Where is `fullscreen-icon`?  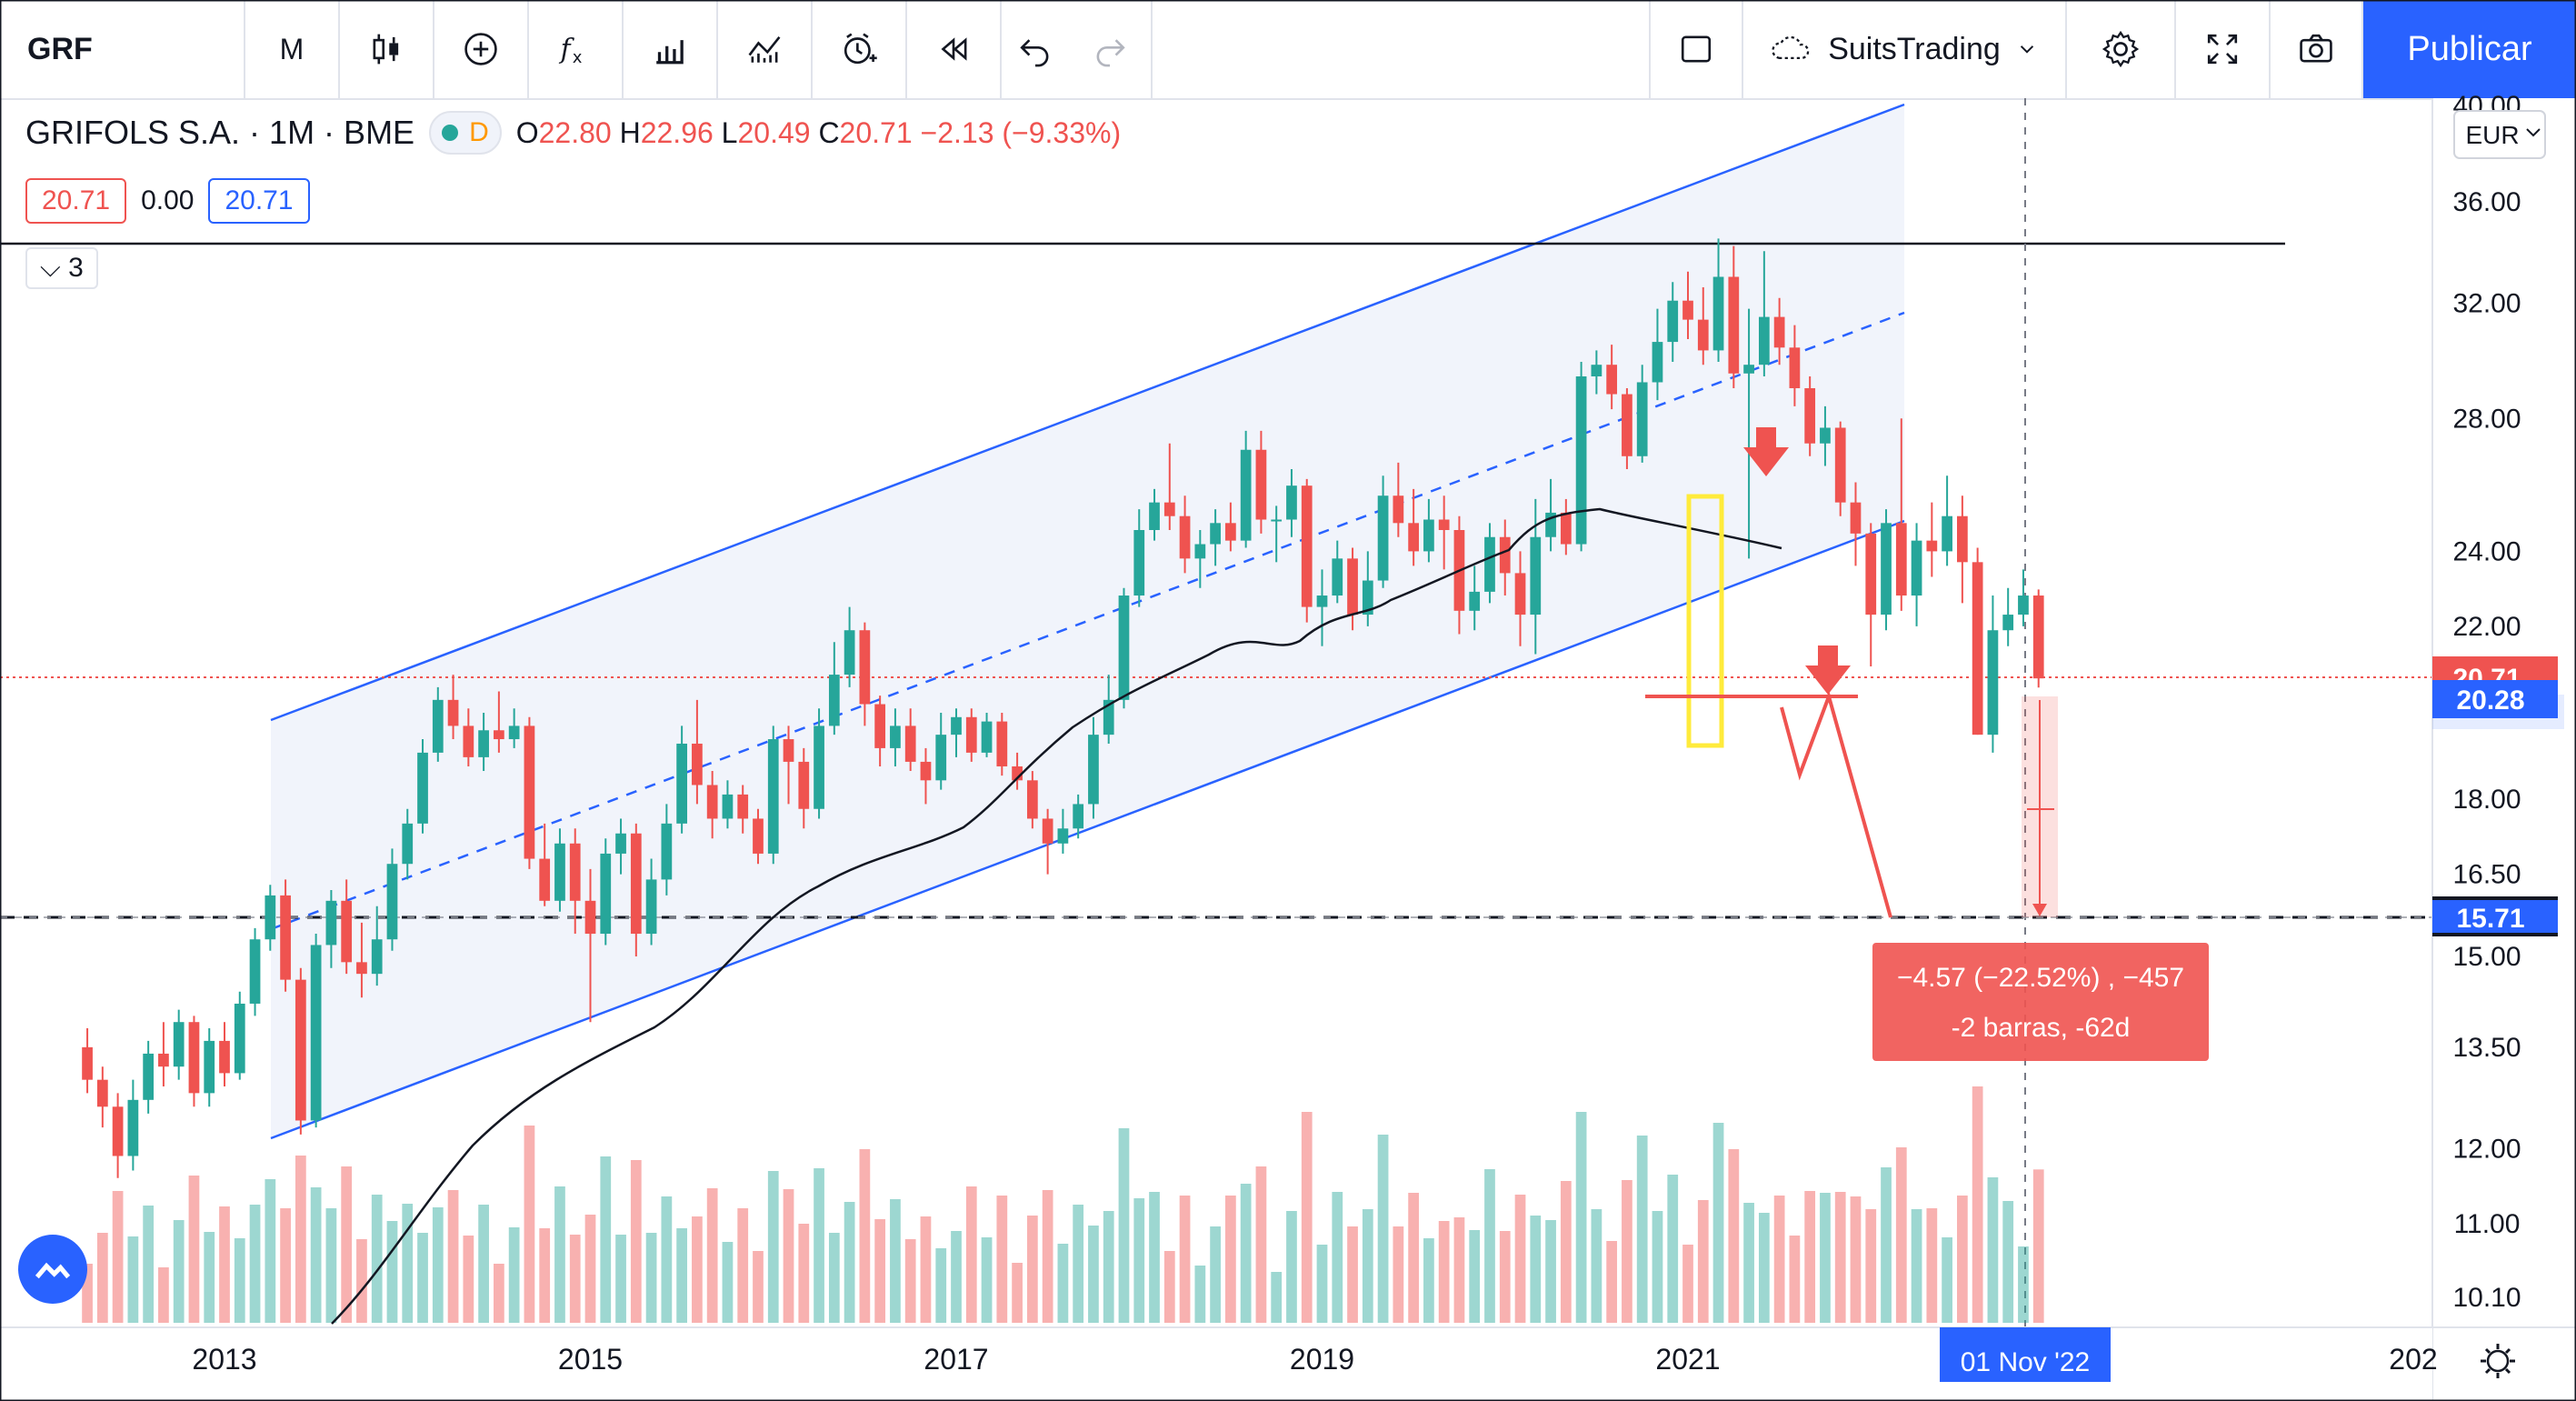
fullscreen-icon is located at coordinates (2223, 49).